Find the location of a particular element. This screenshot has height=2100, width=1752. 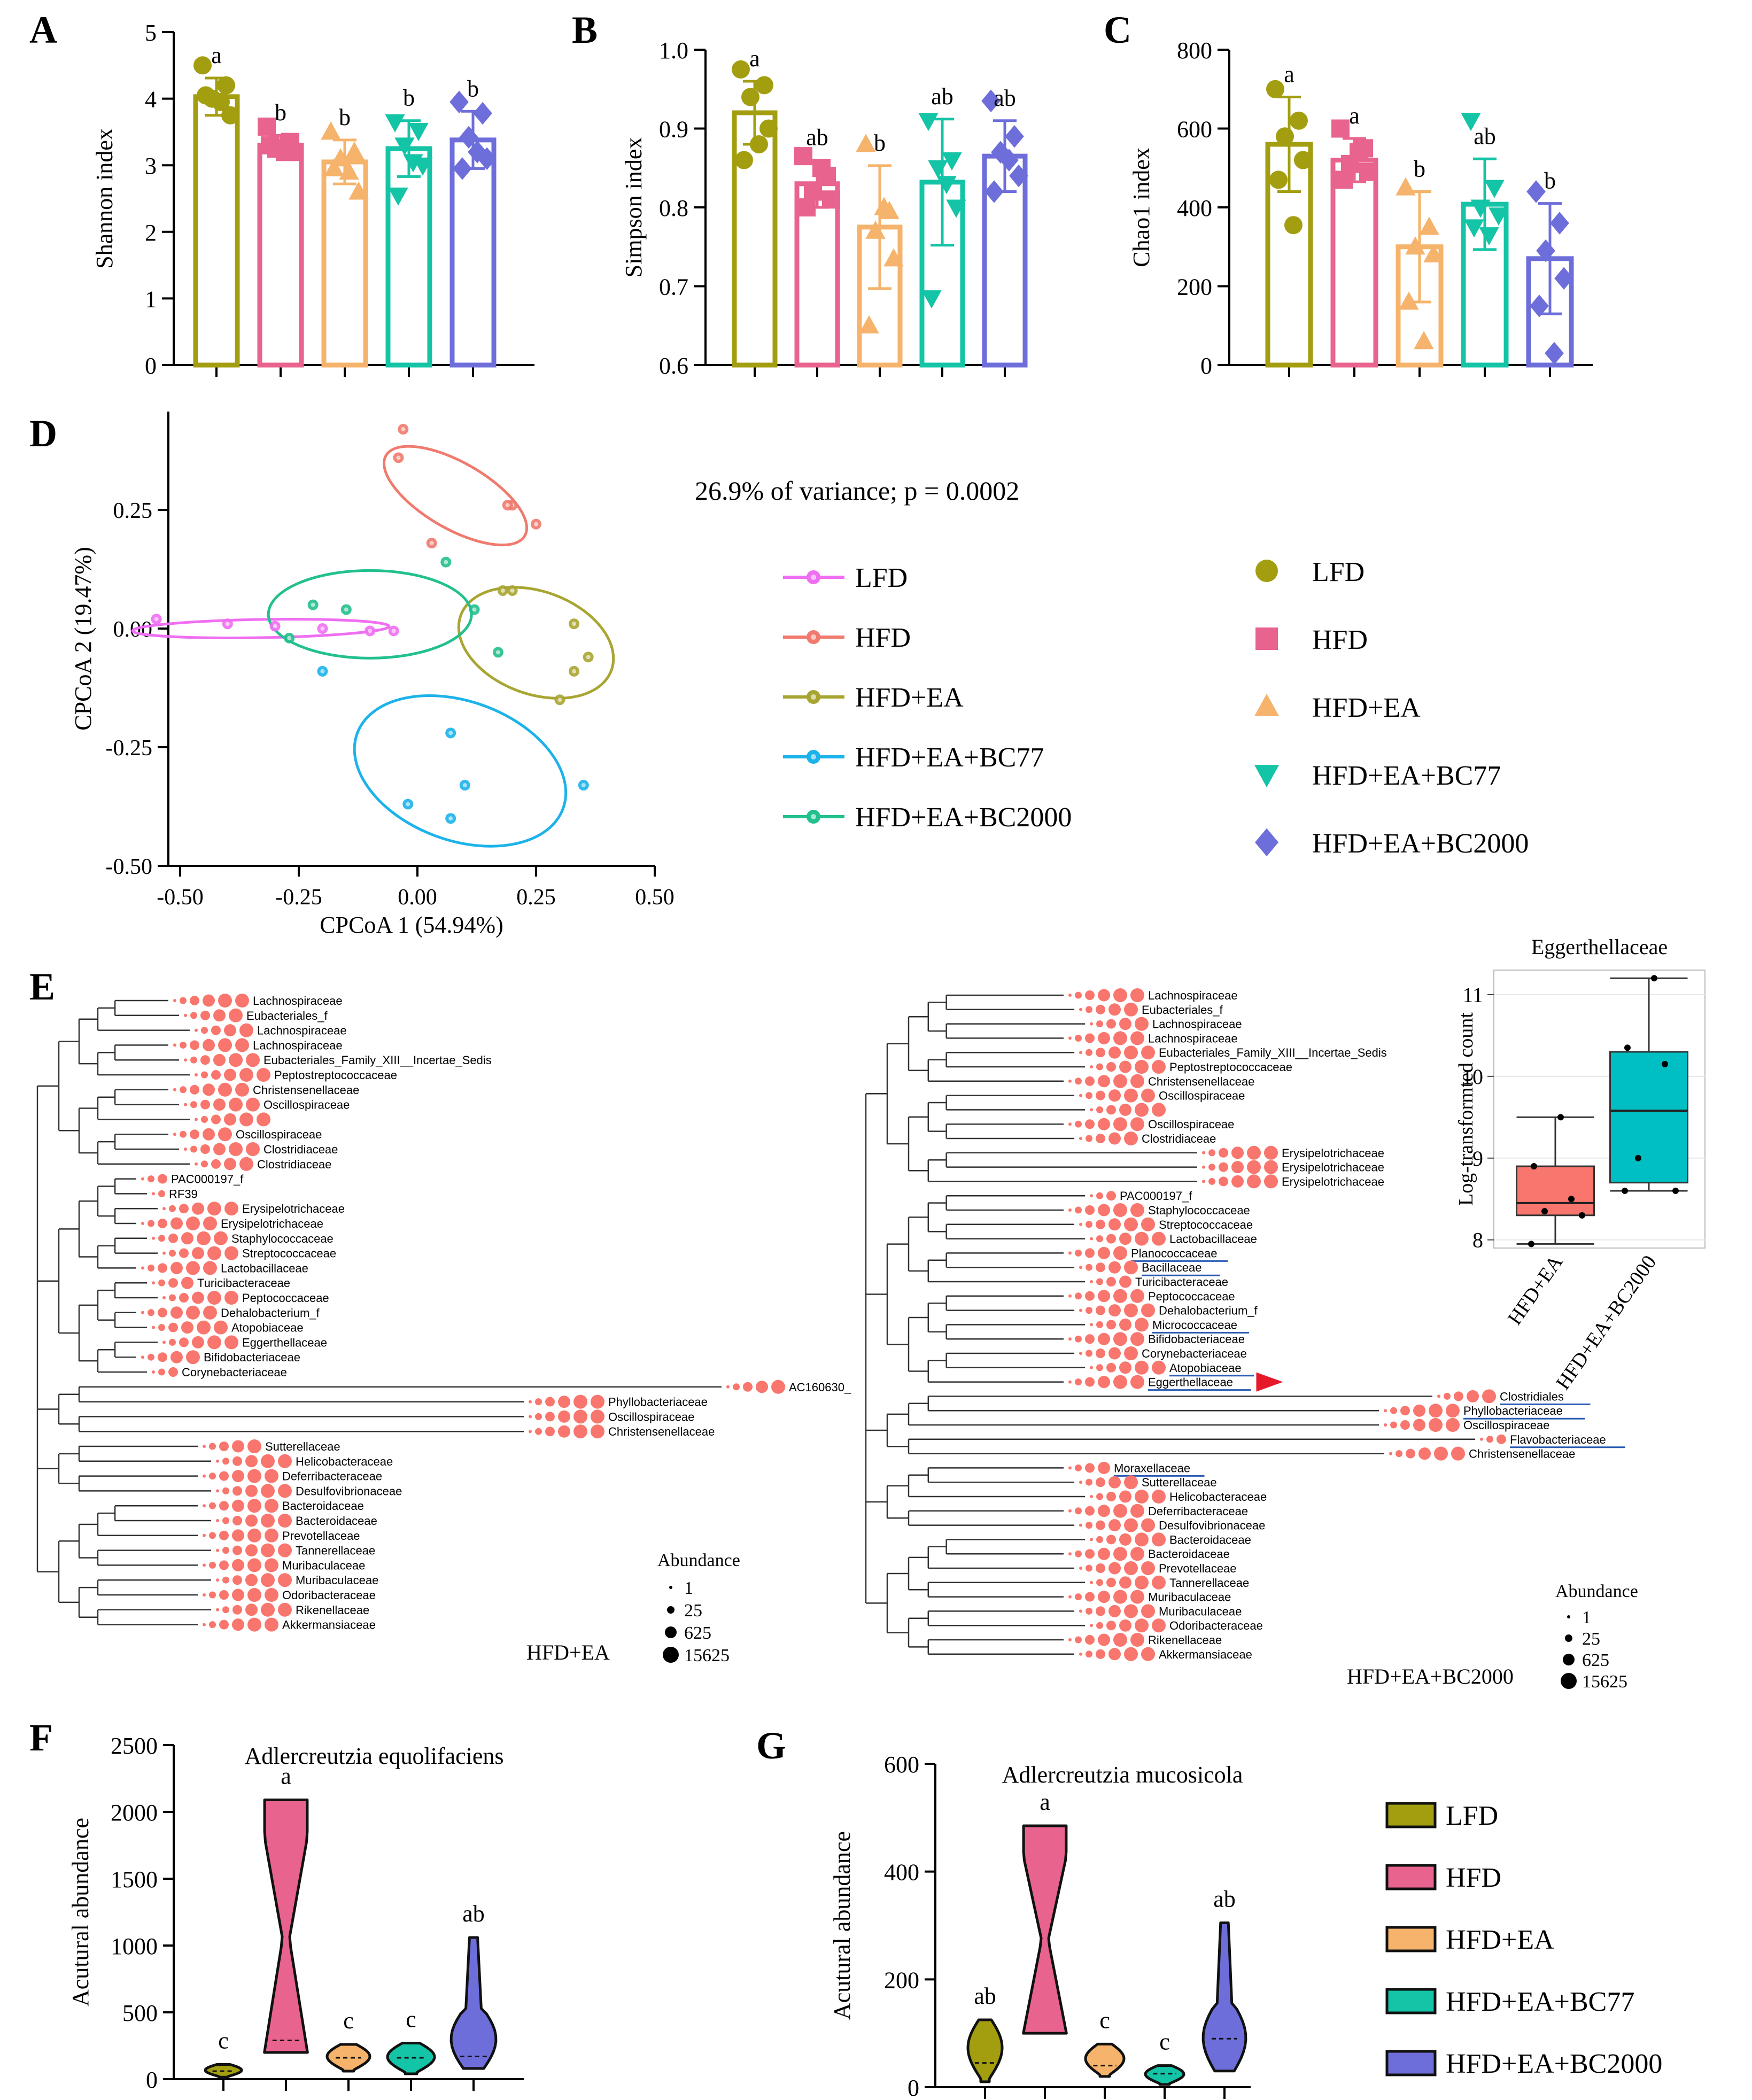

panel-label-f: F is located at coordinates (41, 1737).